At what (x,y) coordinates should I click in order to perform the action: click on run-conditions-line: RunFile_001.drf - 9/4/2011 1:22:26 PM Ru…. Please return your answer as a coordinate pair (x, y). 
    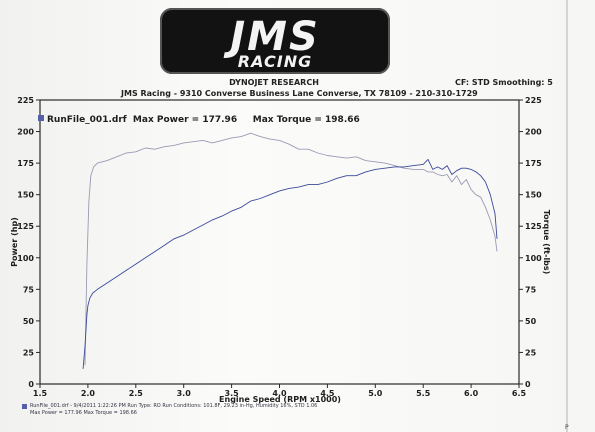
    Looking at the image, I should click on (174, 406).